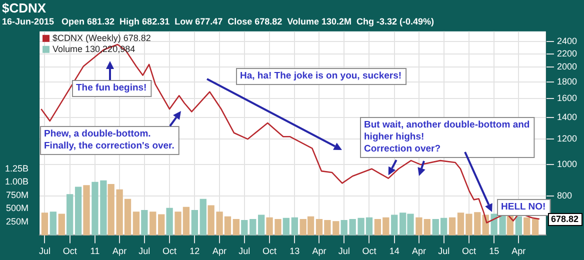 The image size is (584, 260). Describe the element at coordinates (494, 251) in the screenshot. I see `x-tick-label: 15` at that location.